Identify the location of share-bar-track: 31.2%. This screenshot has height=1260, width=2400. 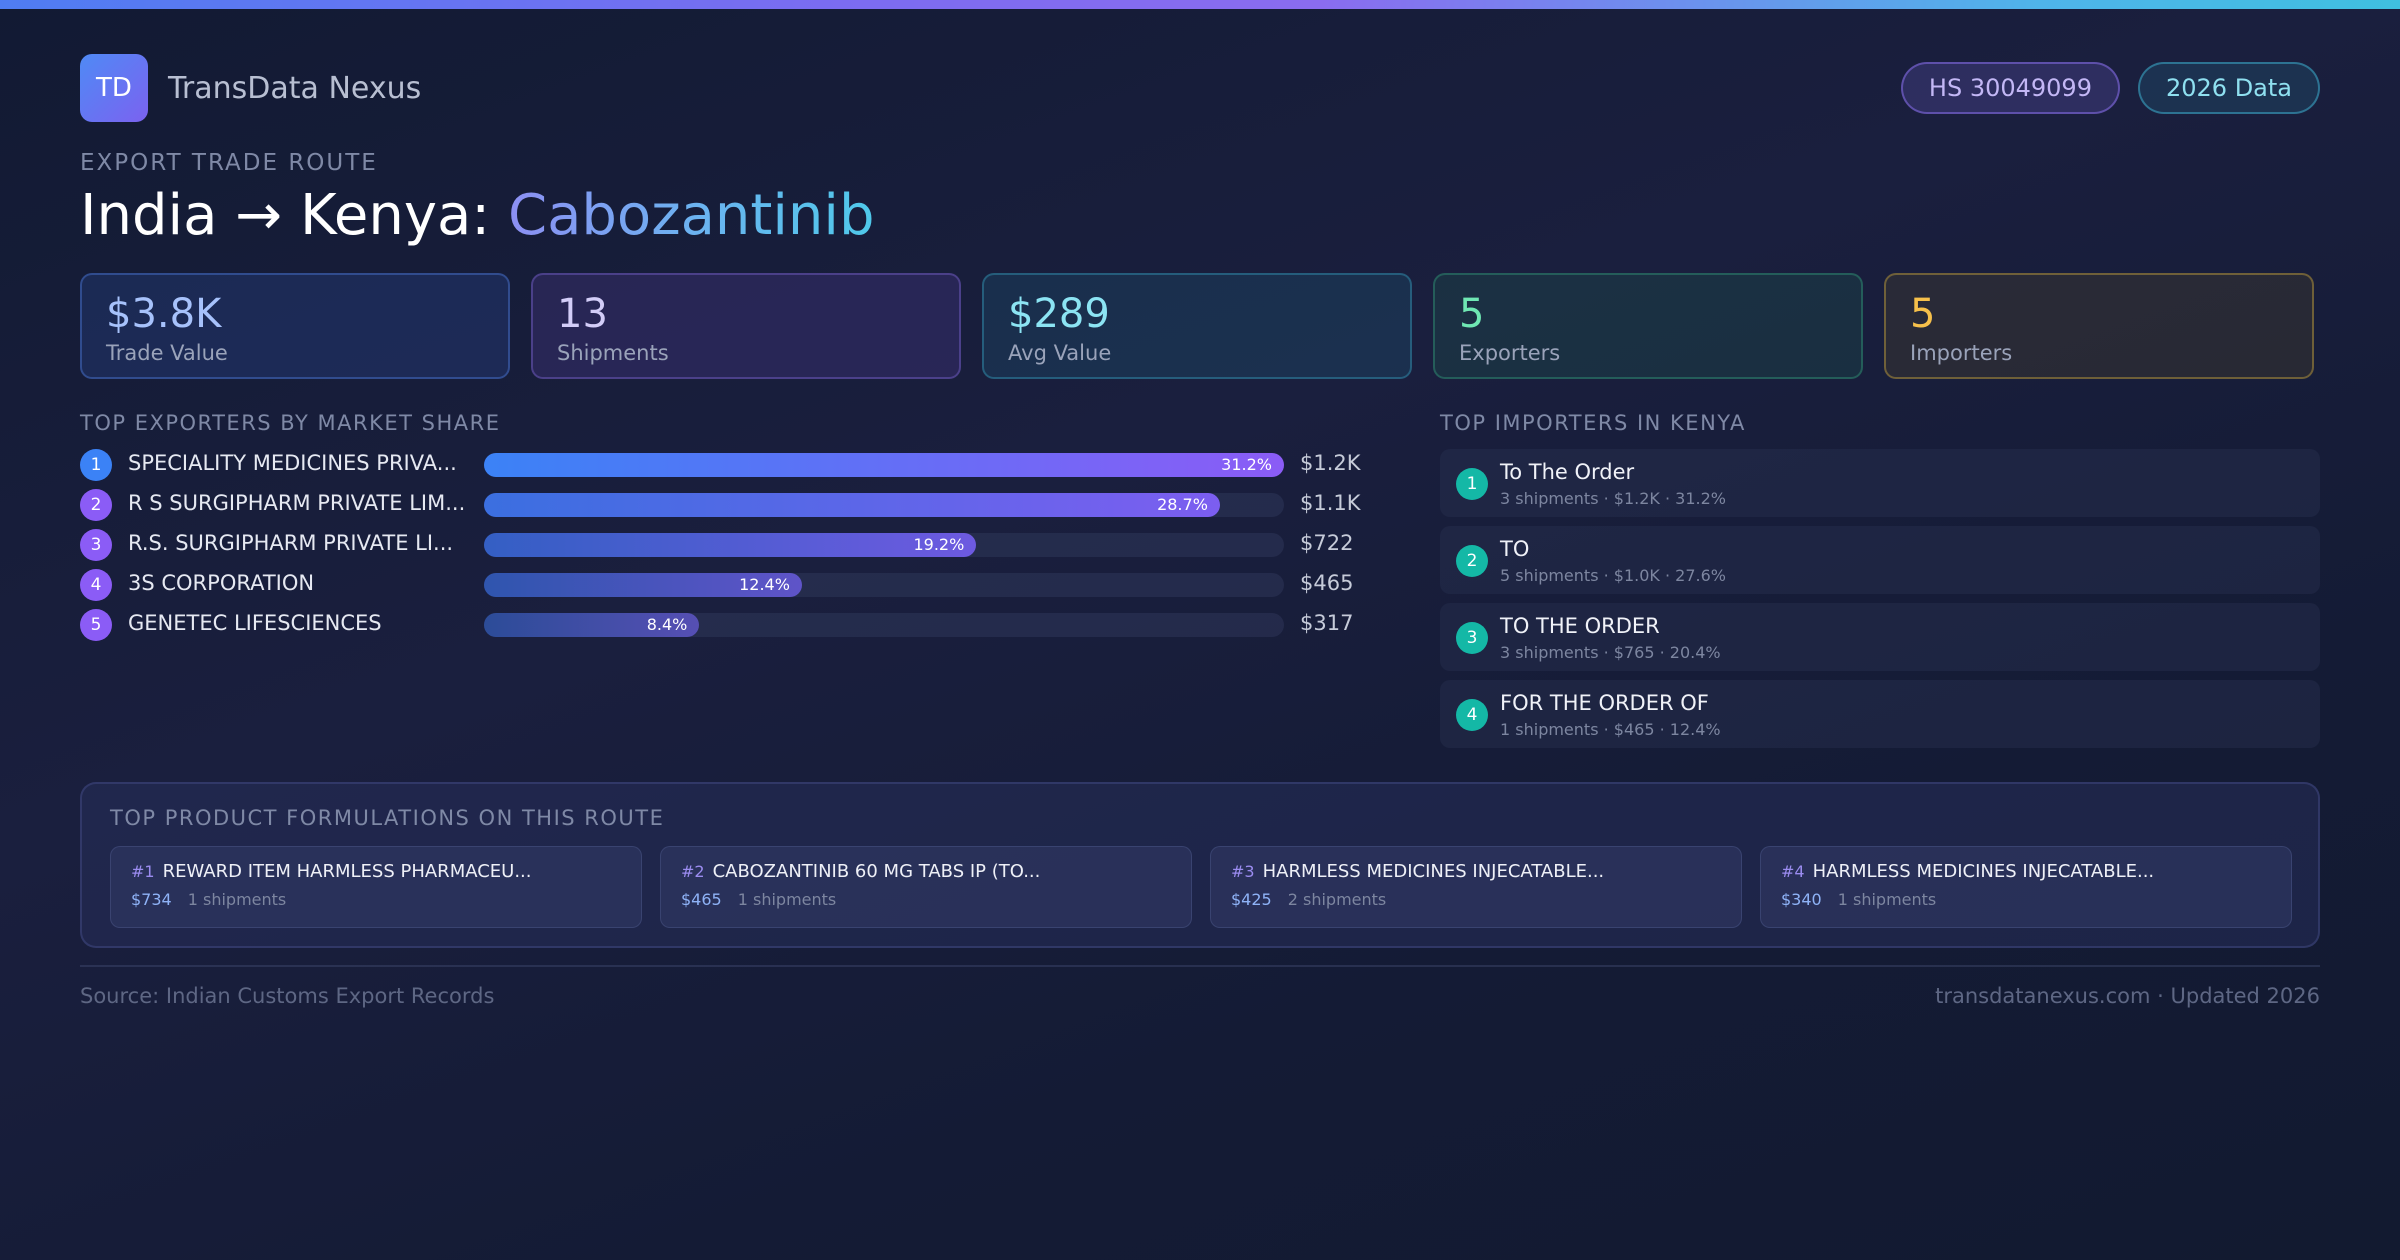
(884, 465).